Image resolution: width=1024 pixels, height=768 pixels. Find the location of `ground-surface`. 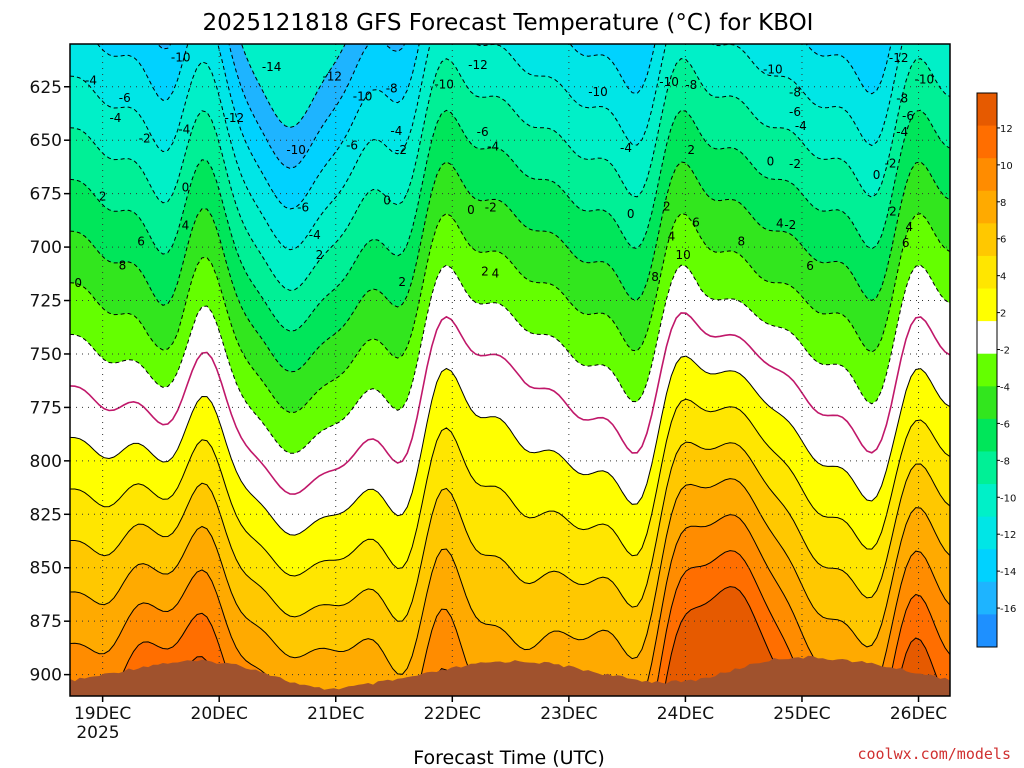

ground-surface is located at coordinates (510, 675).